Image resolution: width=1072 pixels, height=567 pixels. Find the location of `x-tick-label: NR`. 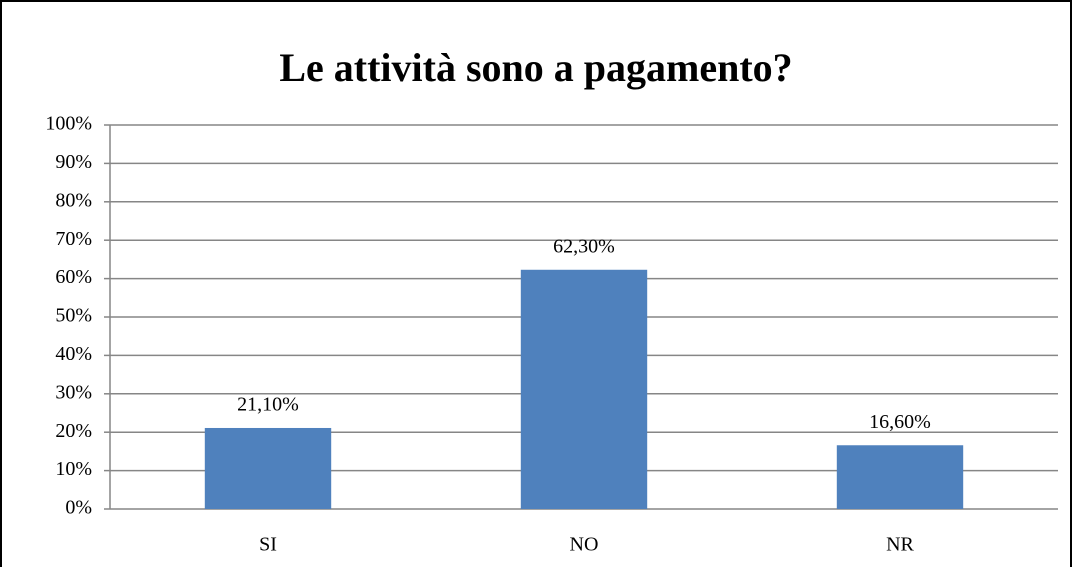

x-tick-label: NR is located at coordinates (900, 545).